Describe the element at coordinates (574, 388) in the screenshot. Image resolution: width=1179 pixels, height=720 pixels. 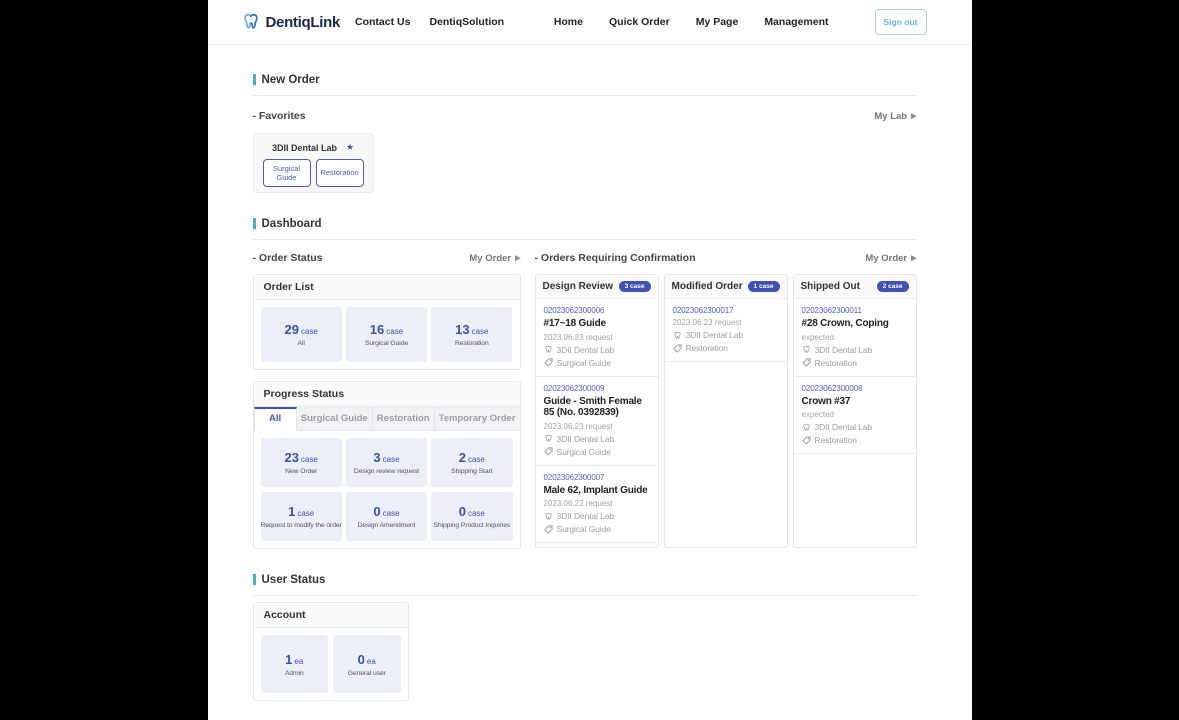
I see `order-number-link: 02023062300009` at that location.